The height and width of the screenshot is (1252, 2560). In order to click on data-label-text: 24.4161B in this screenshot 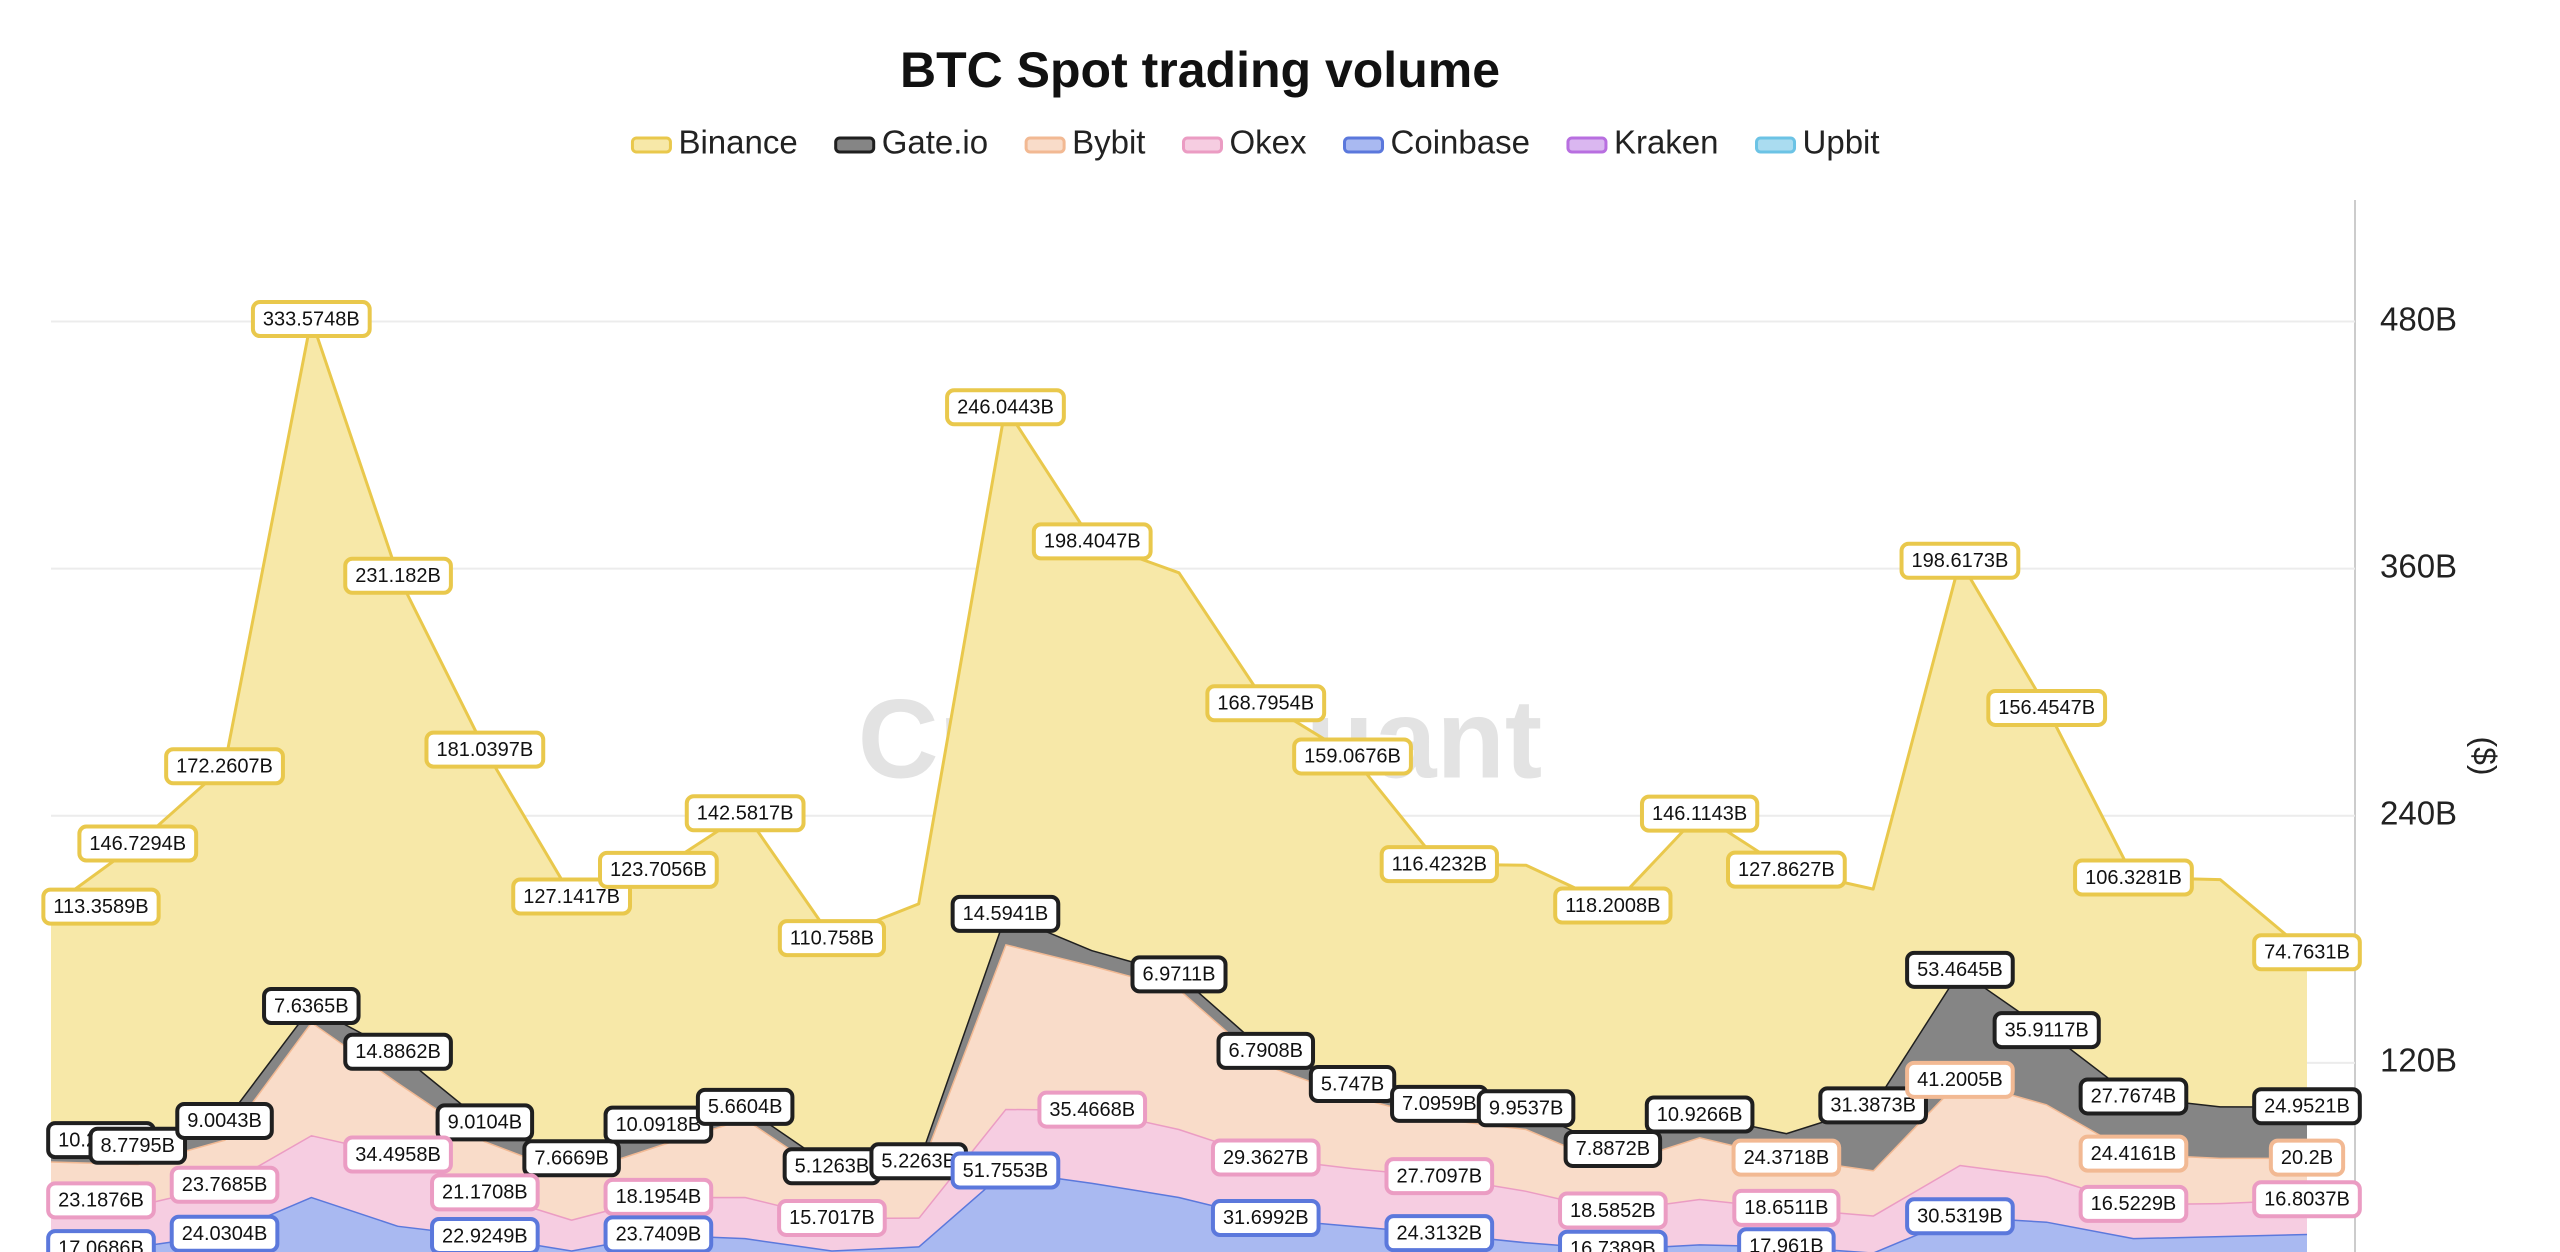, I will do `click(2134, 1154)`.